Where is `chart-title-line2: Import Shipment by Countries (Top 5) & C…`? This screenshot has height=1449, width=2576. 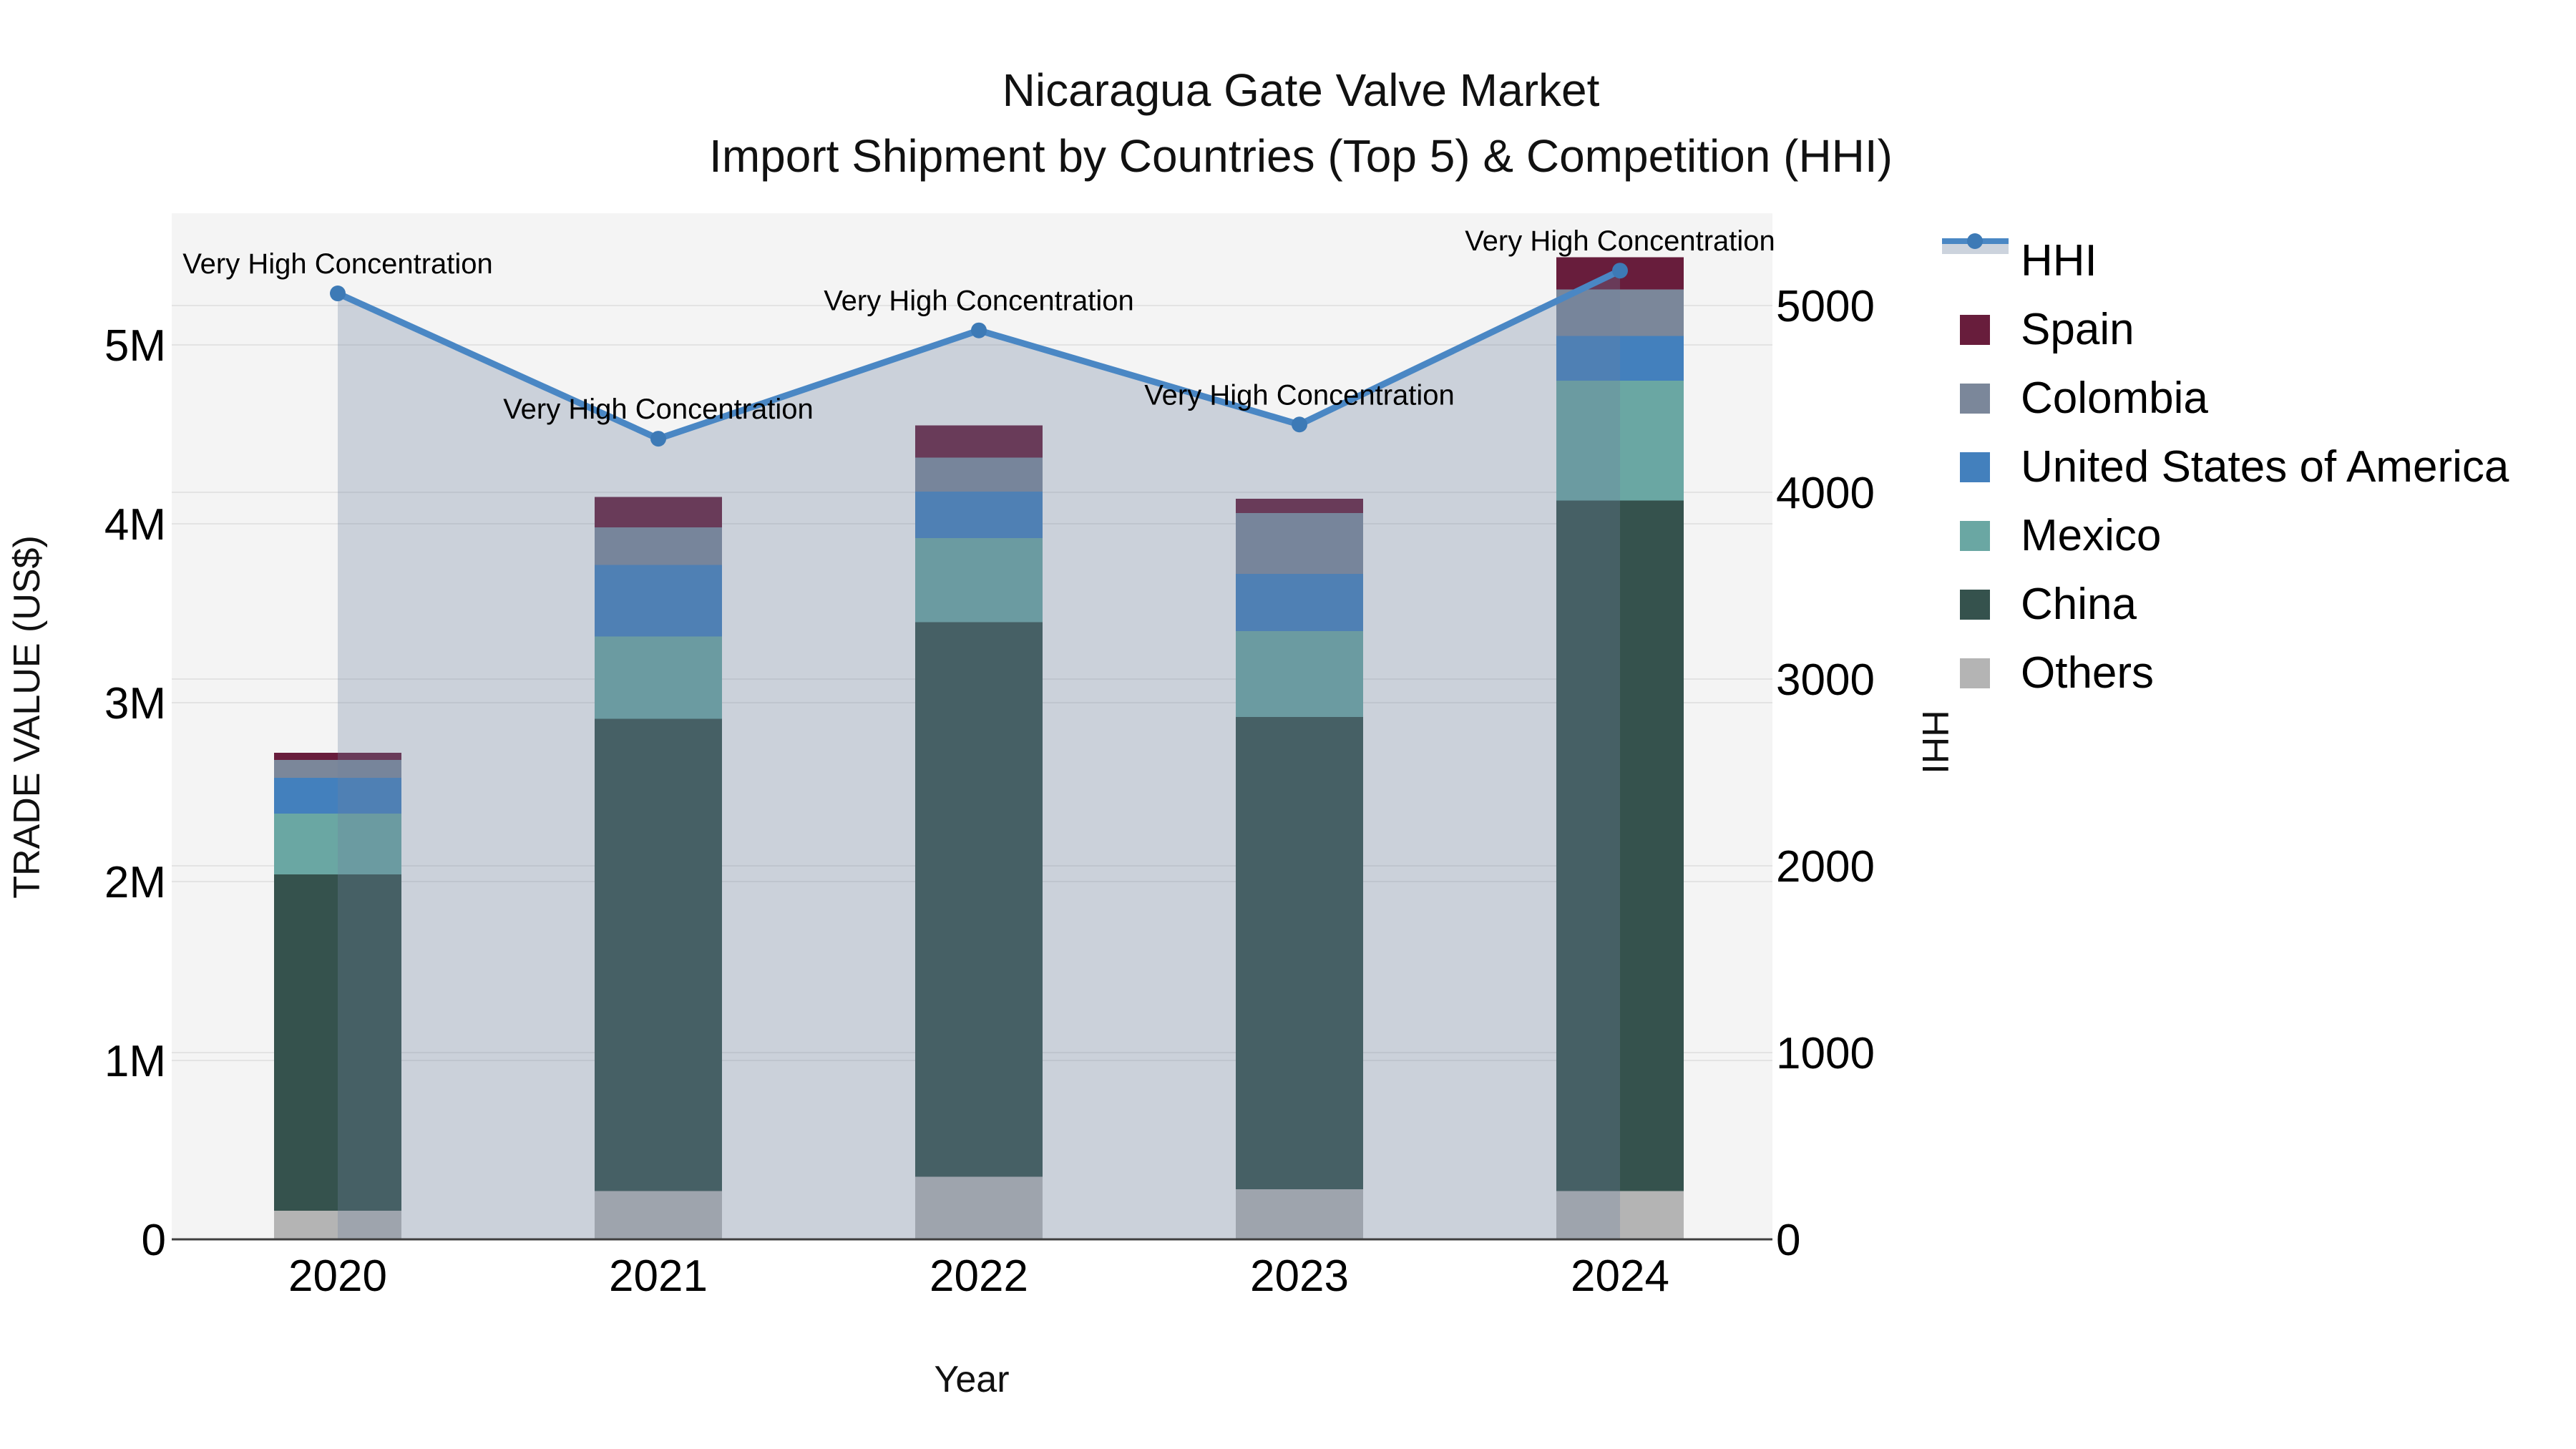
chart-title-line2: Import Shipment by Countries (Top 5) & C… is located at coordinates (1301, 156).